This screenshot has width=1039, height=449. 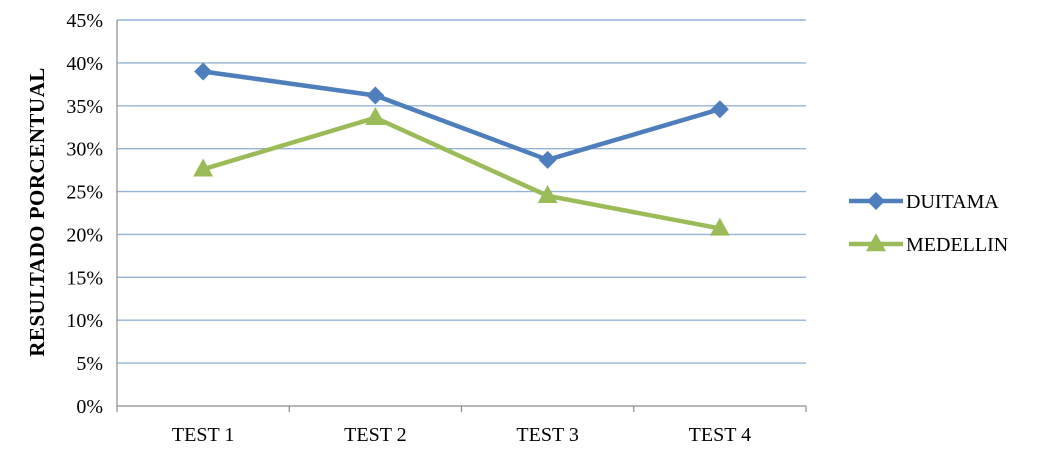 I want to click on x-tick-label: TEST 4, so click(x=720, y=435).